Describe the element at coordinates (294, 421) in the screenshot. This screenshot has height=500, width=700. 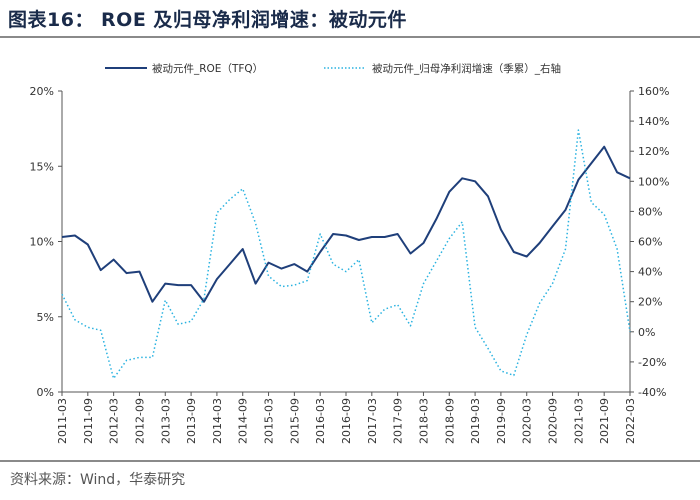
I see `x-tick-label: 2015-09` at that location.